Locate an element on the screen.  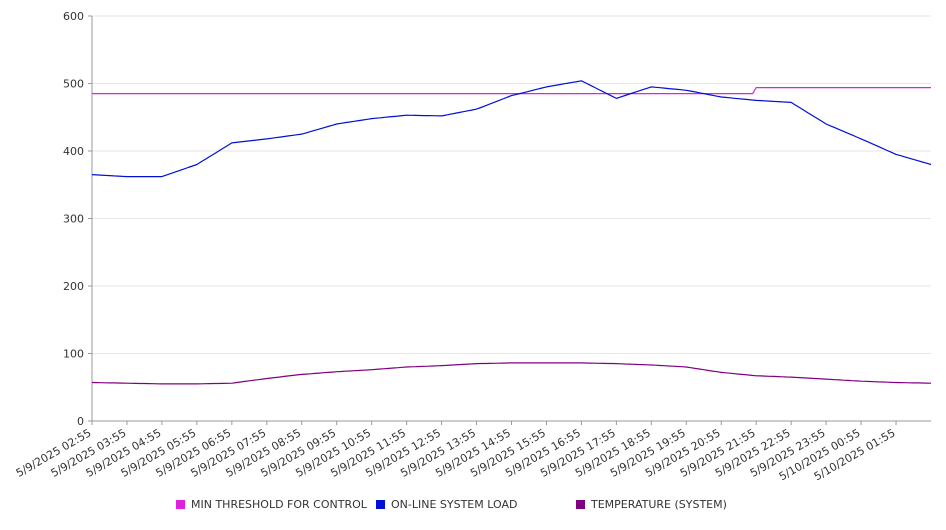
legend-item-temperature: TEMPERATURE (SYSTEM) is located at coordinates (651, 504).